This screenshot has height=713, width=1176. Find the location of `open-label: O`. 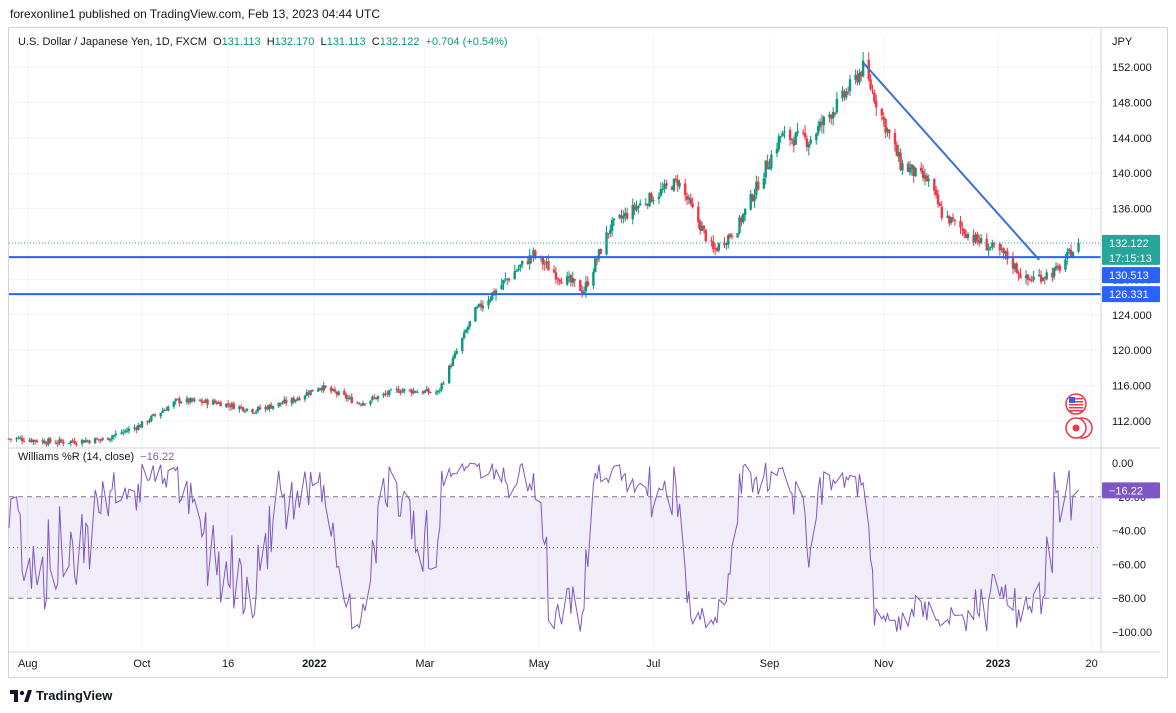

open-label: O is located at coordinates (217, 42).